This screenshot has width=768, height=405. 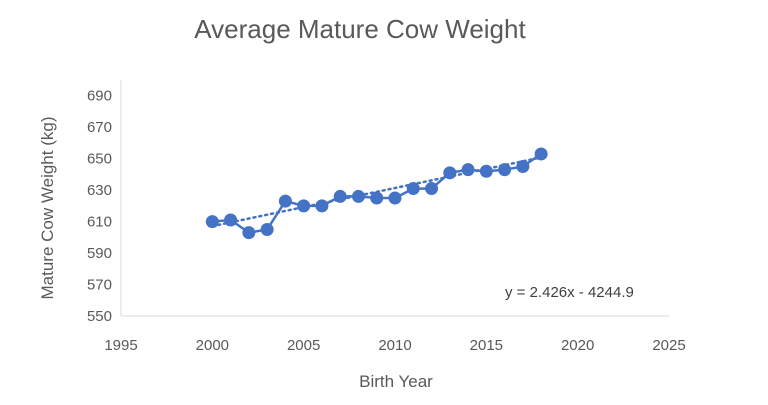 I want to click on data-series, so click(x=376, y=193).